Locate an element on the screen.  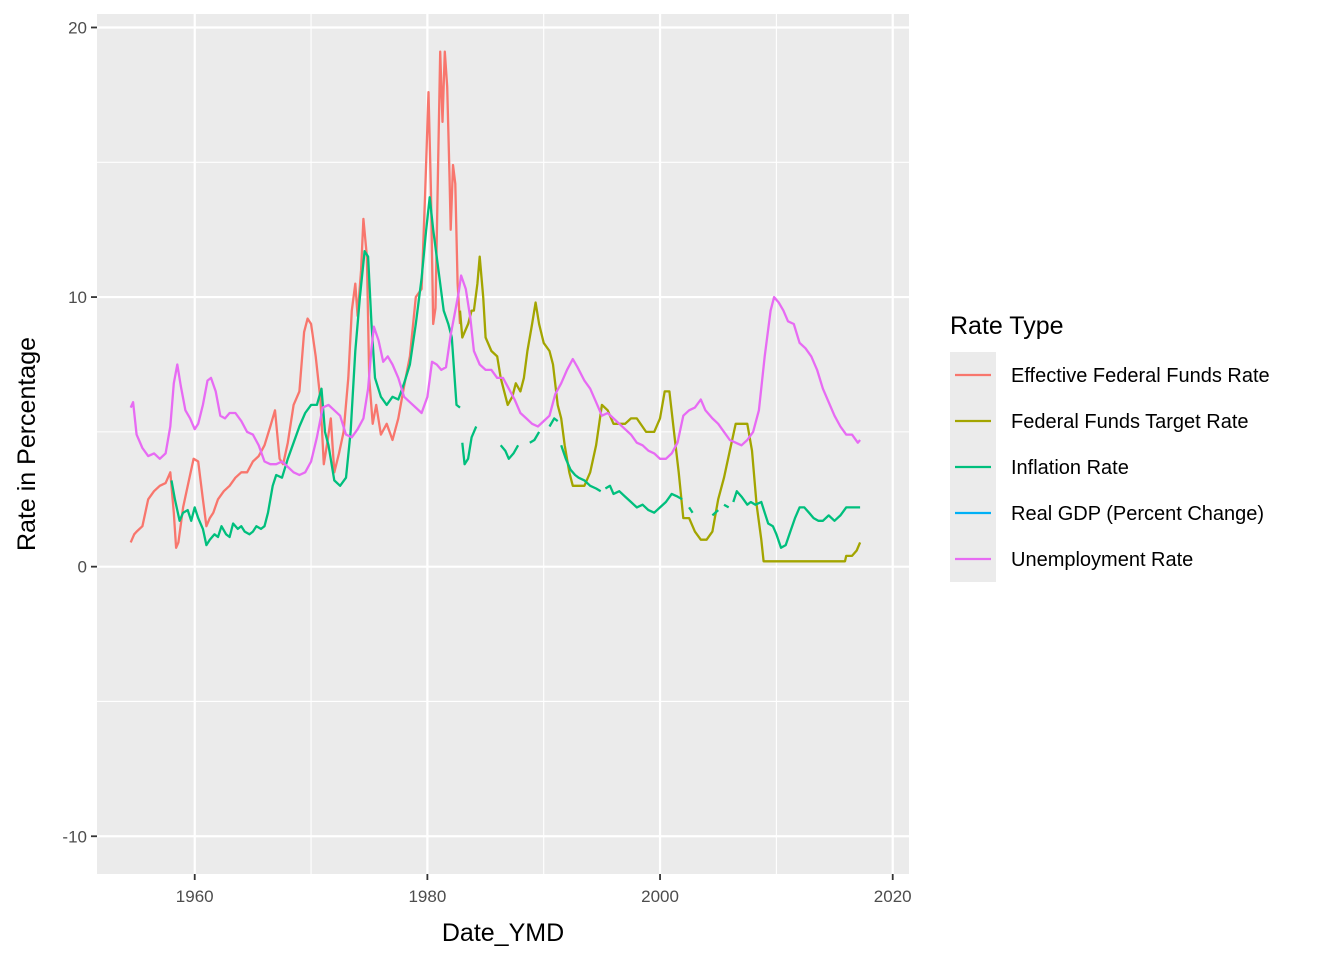
y-axis-title: Rate in Percentage is located at coordinates (27, 444).